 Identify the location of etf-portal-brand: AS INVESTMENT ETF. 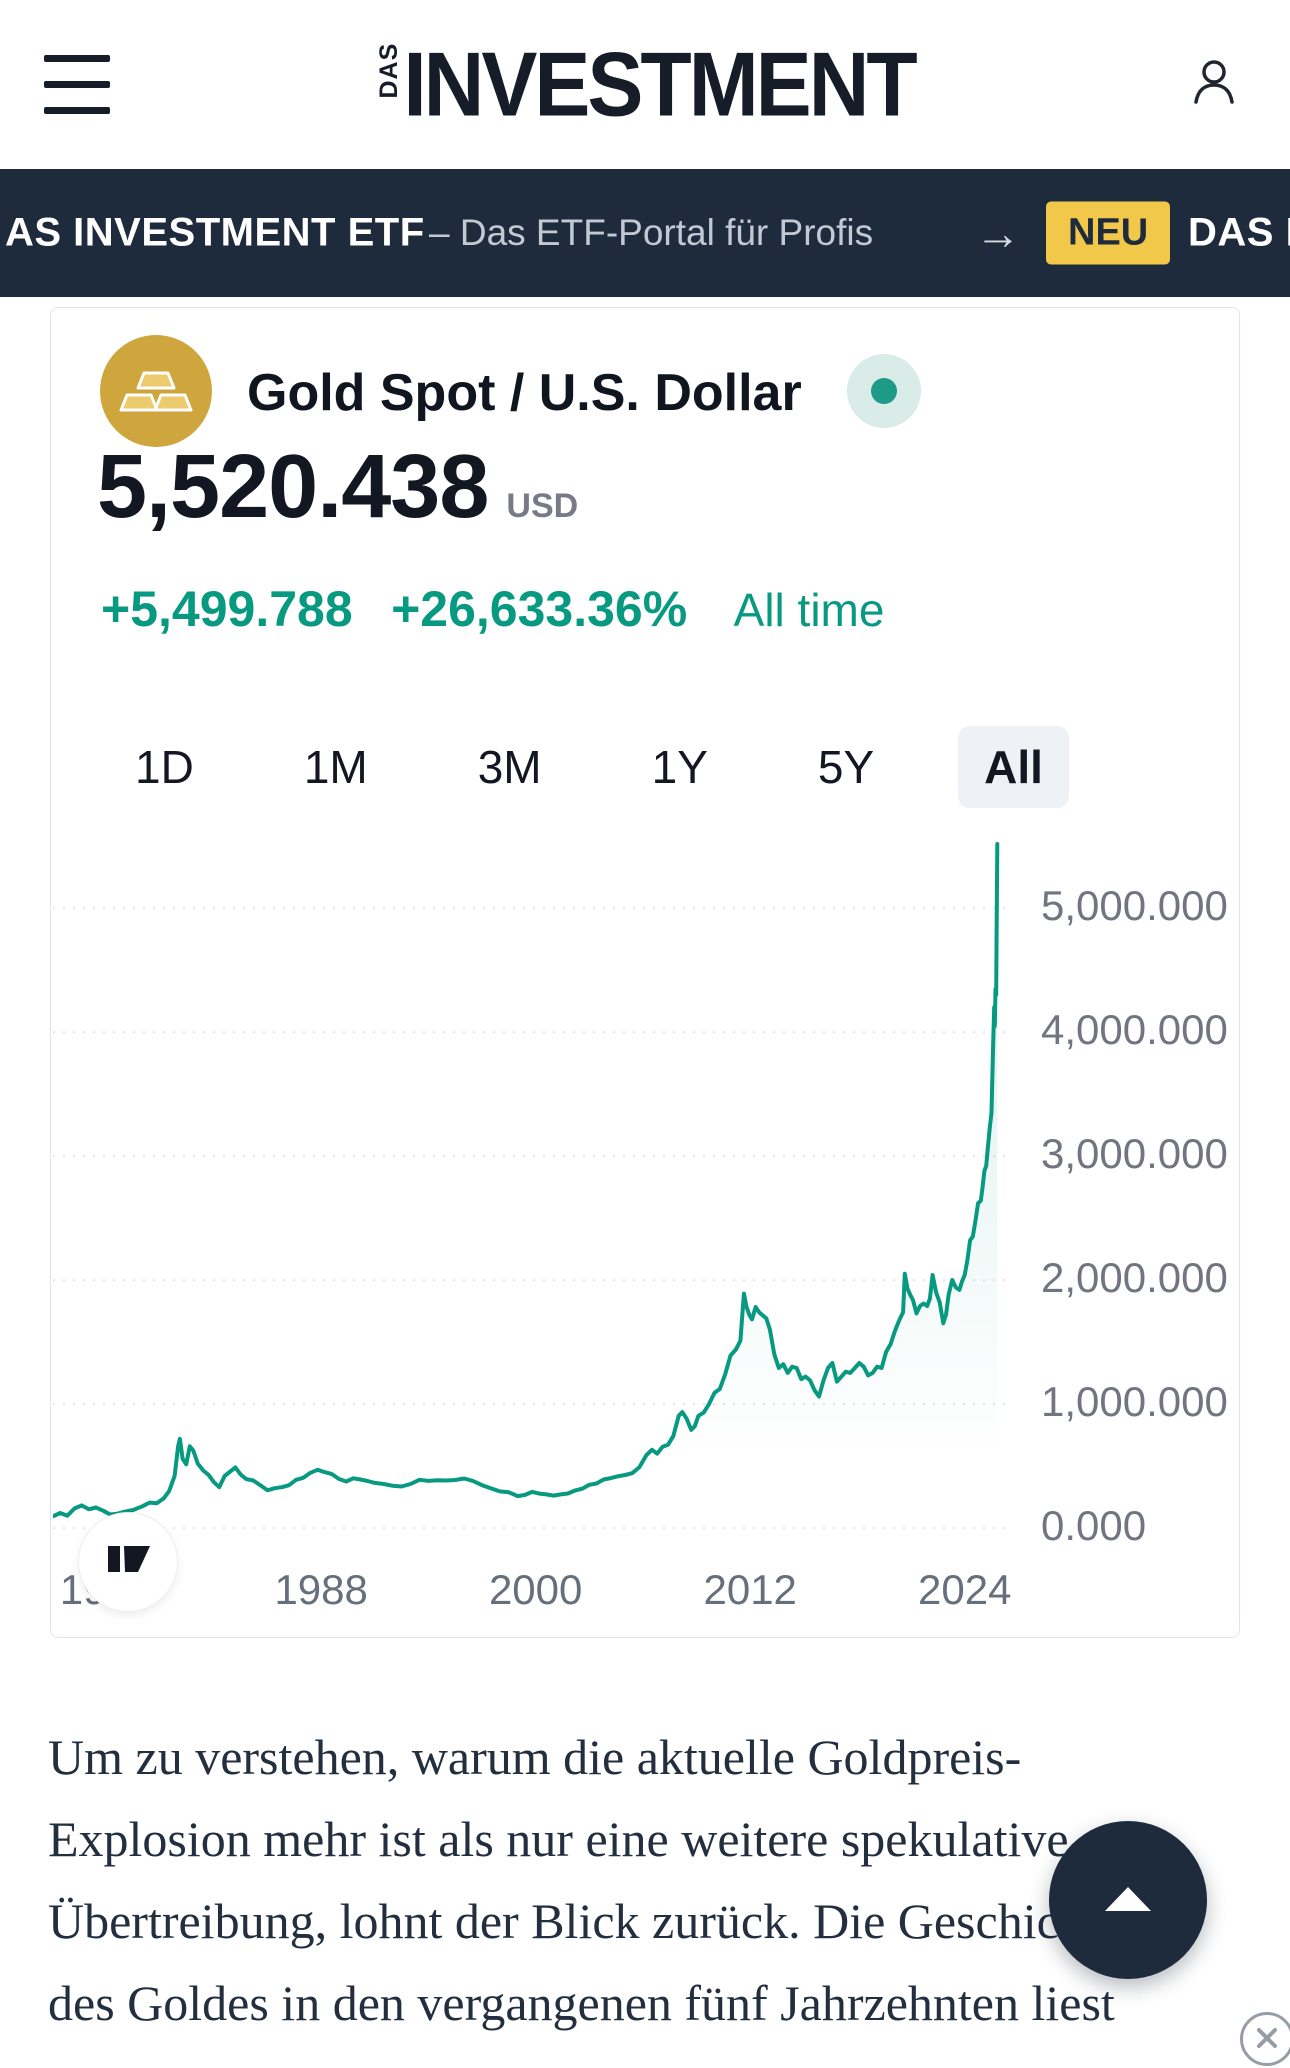
(215, 232).